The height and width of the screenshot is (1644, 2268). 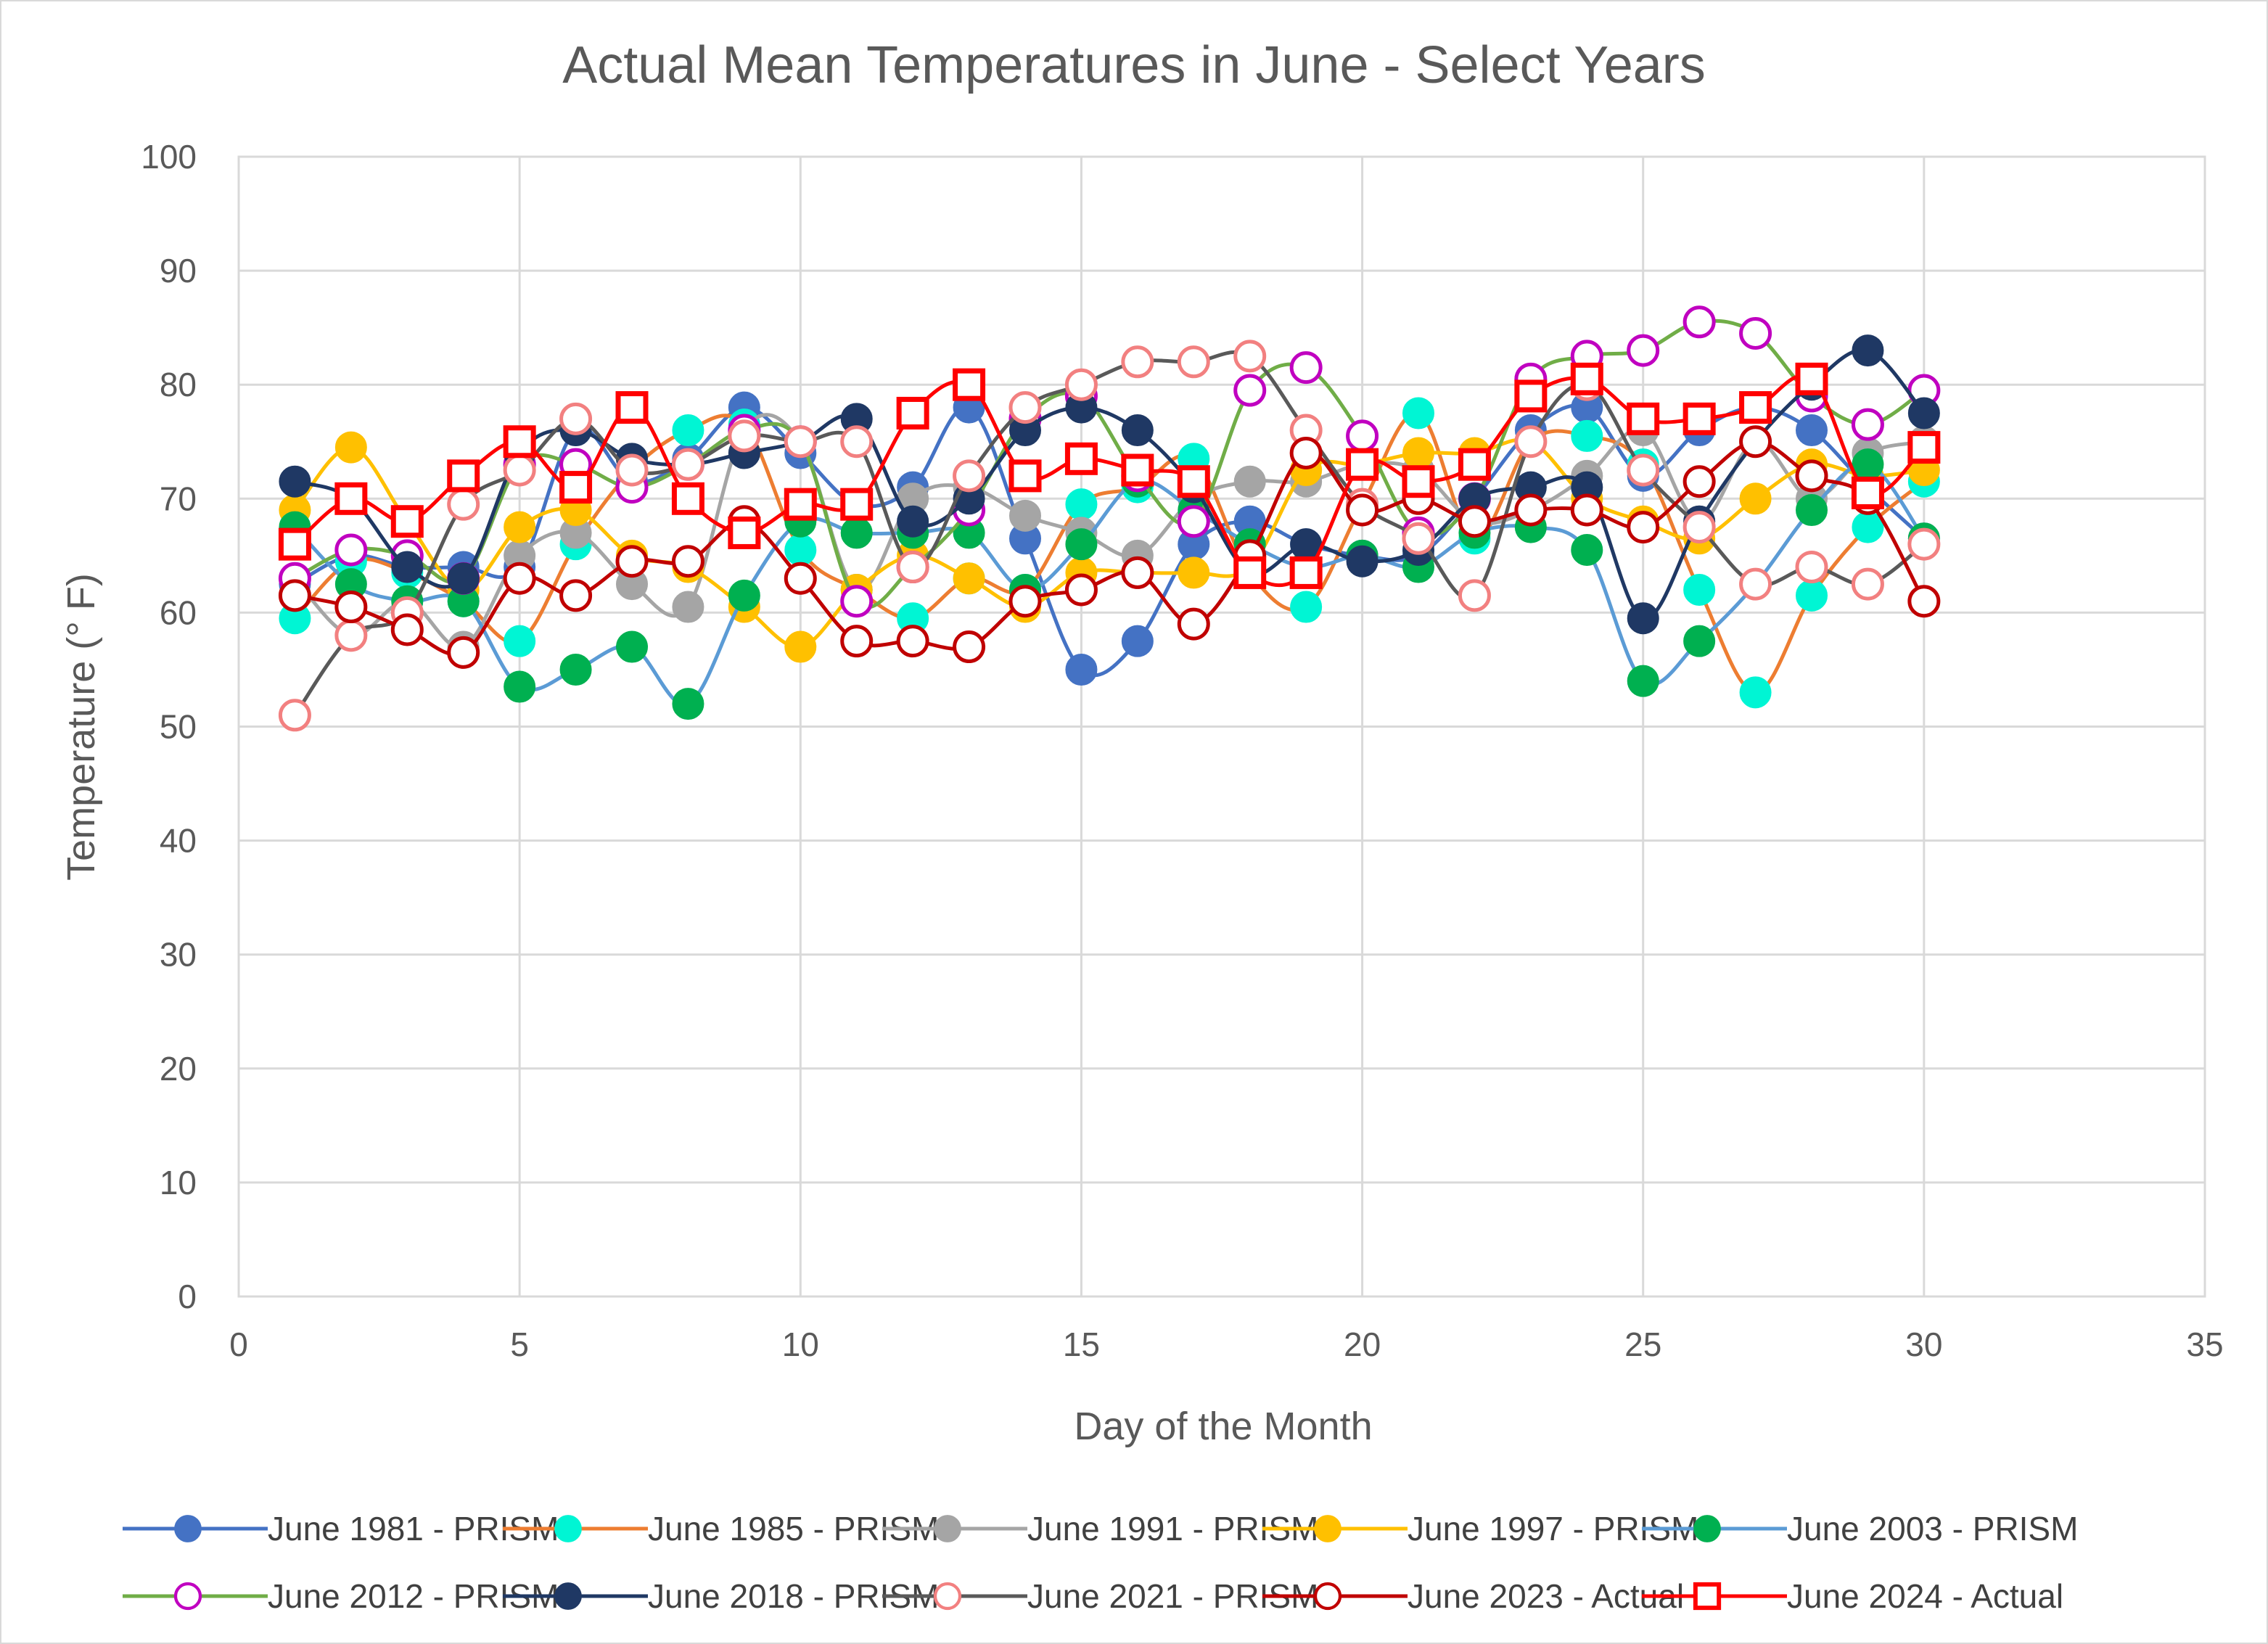 I want to click on legend-item: June 2024 - Actual, so click(x=1852, y=1596).